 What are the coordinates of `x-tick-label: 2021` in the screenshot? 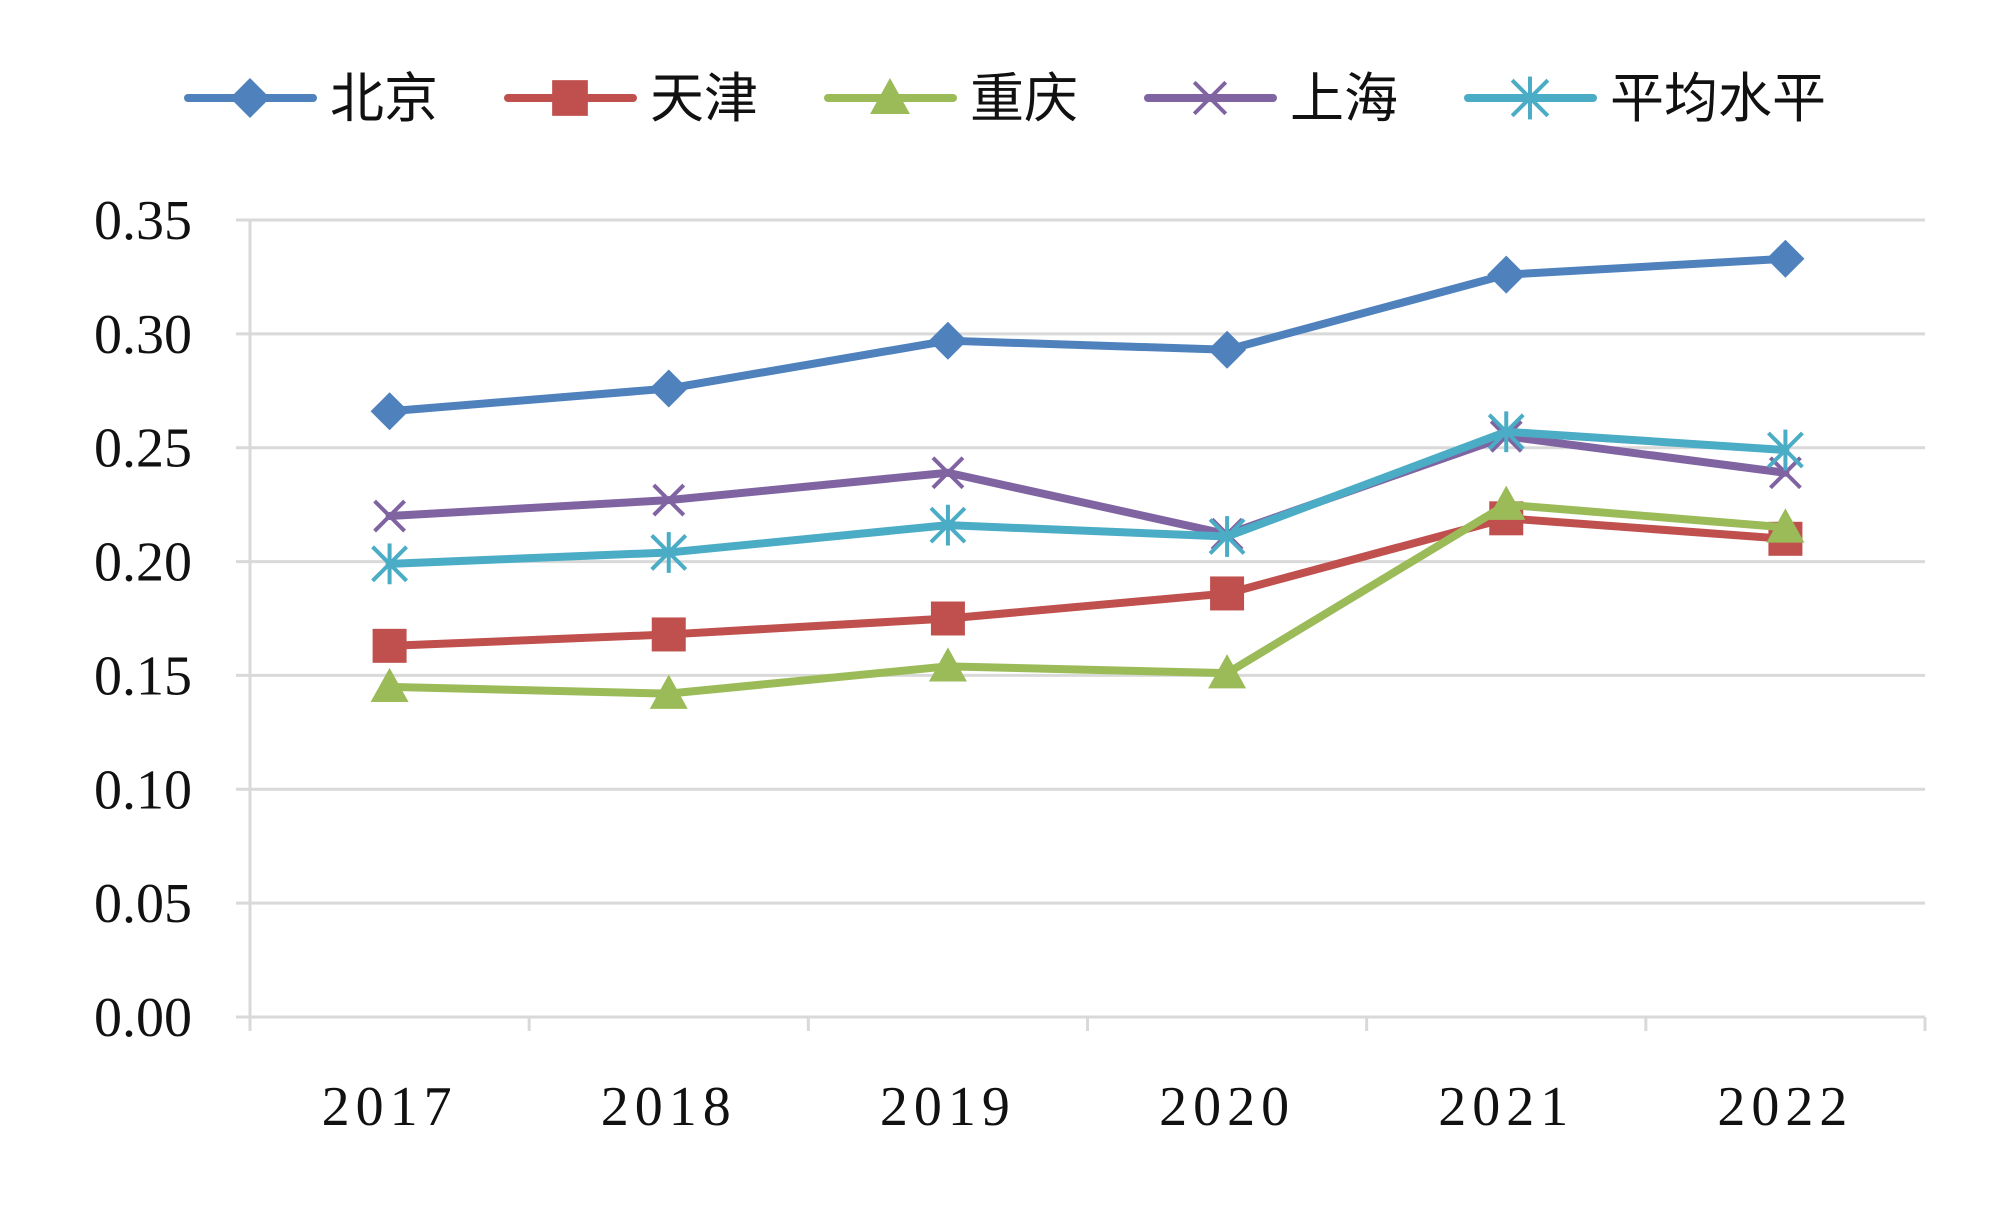 It's located at (1506, 1107).